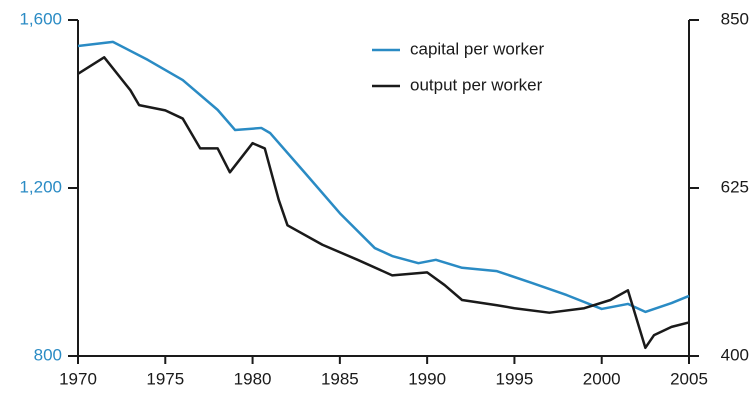  I want to click on x-tick-label: 1985, so click(340, 378).